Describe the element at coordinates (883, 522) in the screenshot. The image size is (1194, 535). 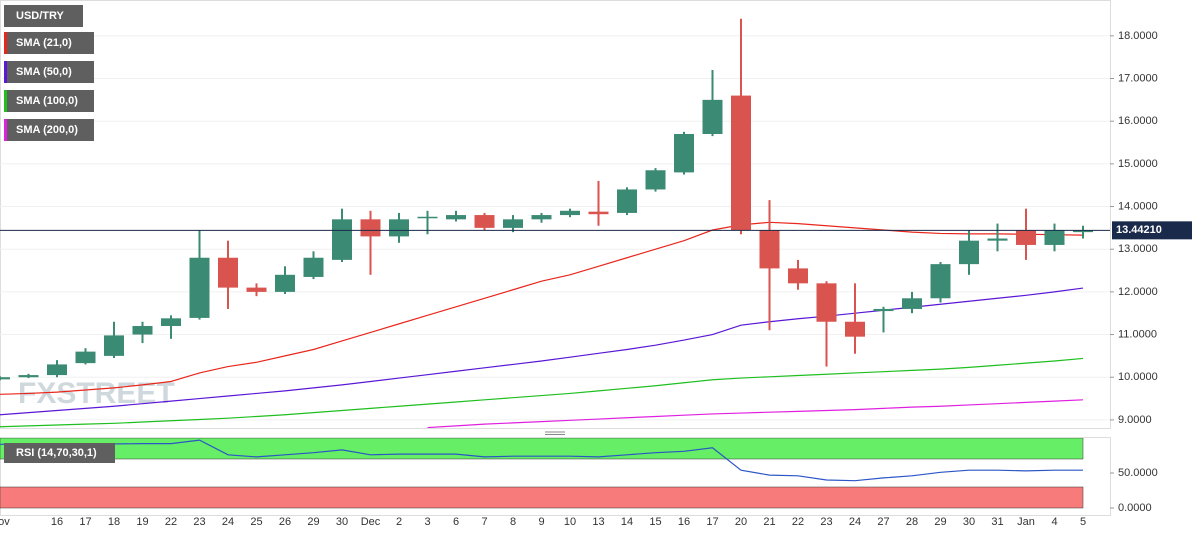
I see `x-tick-label: 27` at that location.